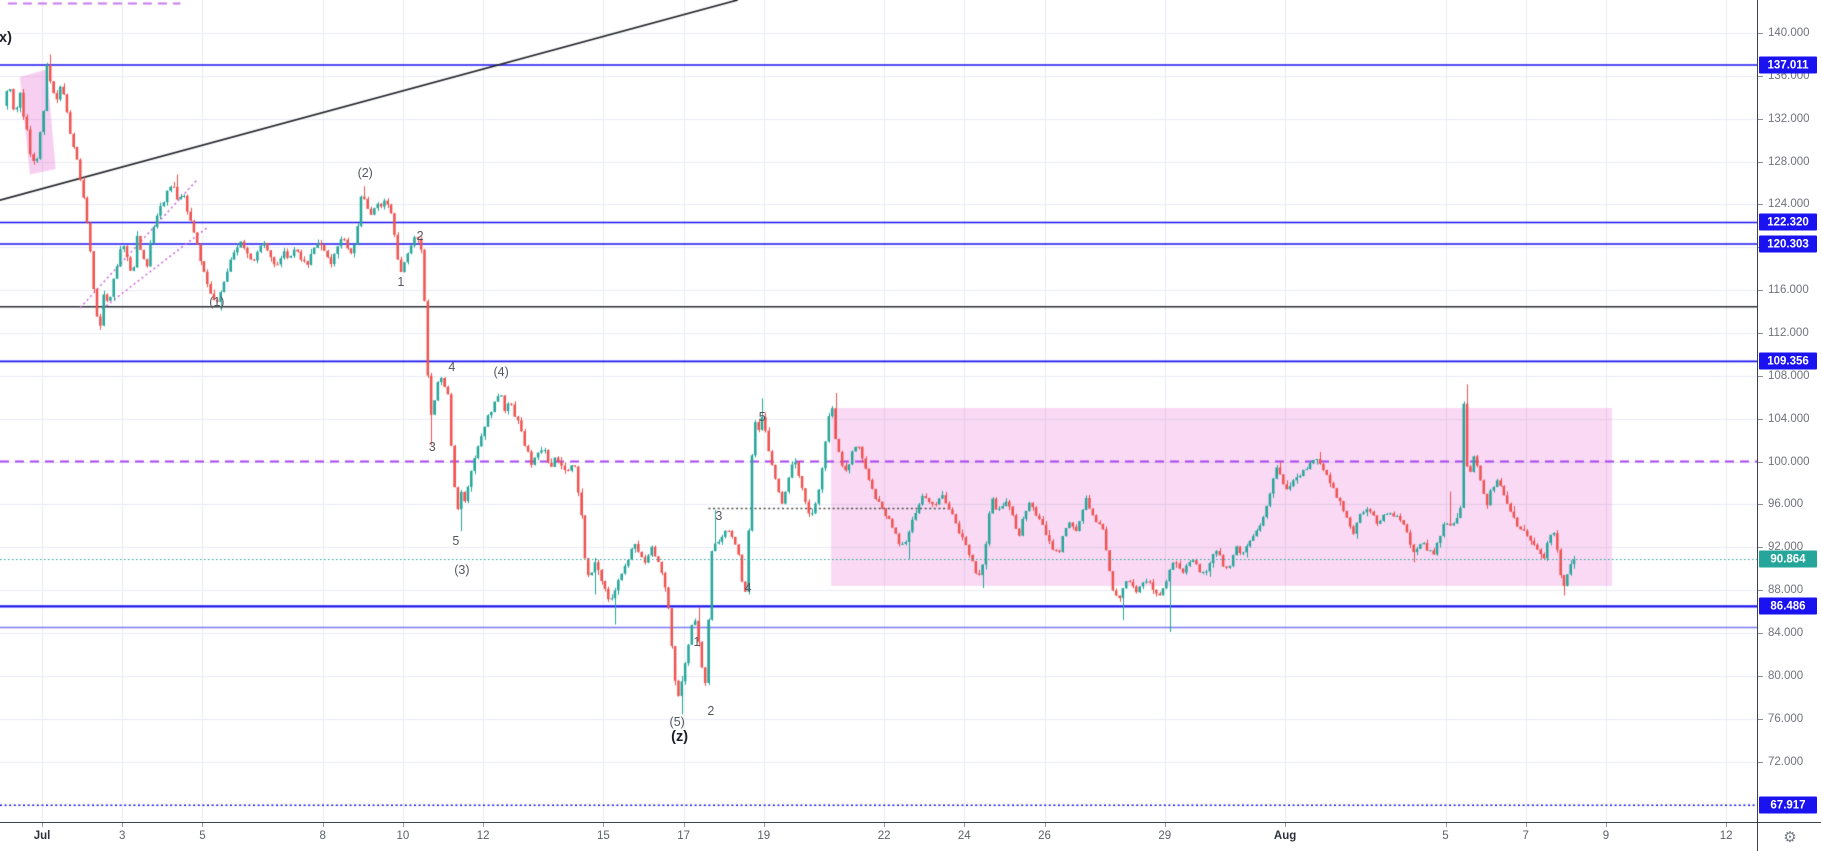 The image size is (1821, 851). Describe the element at coordinates (683, 836) in the screenshot. I see `x-axis-tick-label: 17` at that location.